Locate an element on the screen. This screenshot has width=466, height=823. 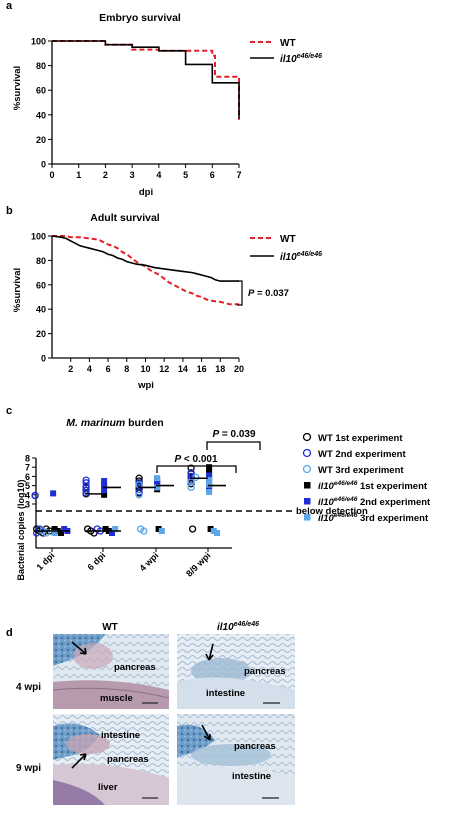
legend-text: WT 3rd experiment is located at coordinates (361, 470).